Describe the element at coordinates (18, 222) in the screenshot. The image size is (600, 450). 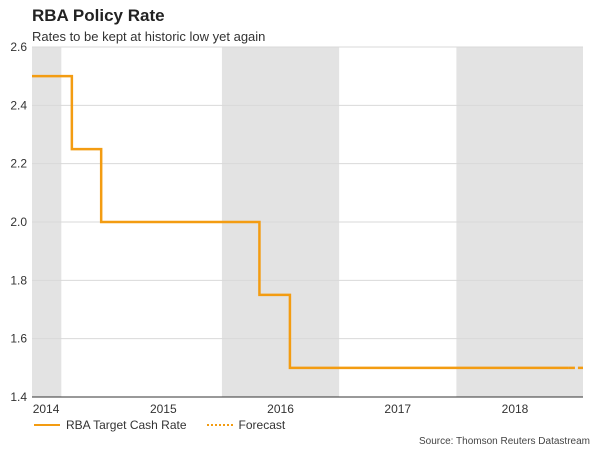
I see `y-tick-label: 2.0` at that location.